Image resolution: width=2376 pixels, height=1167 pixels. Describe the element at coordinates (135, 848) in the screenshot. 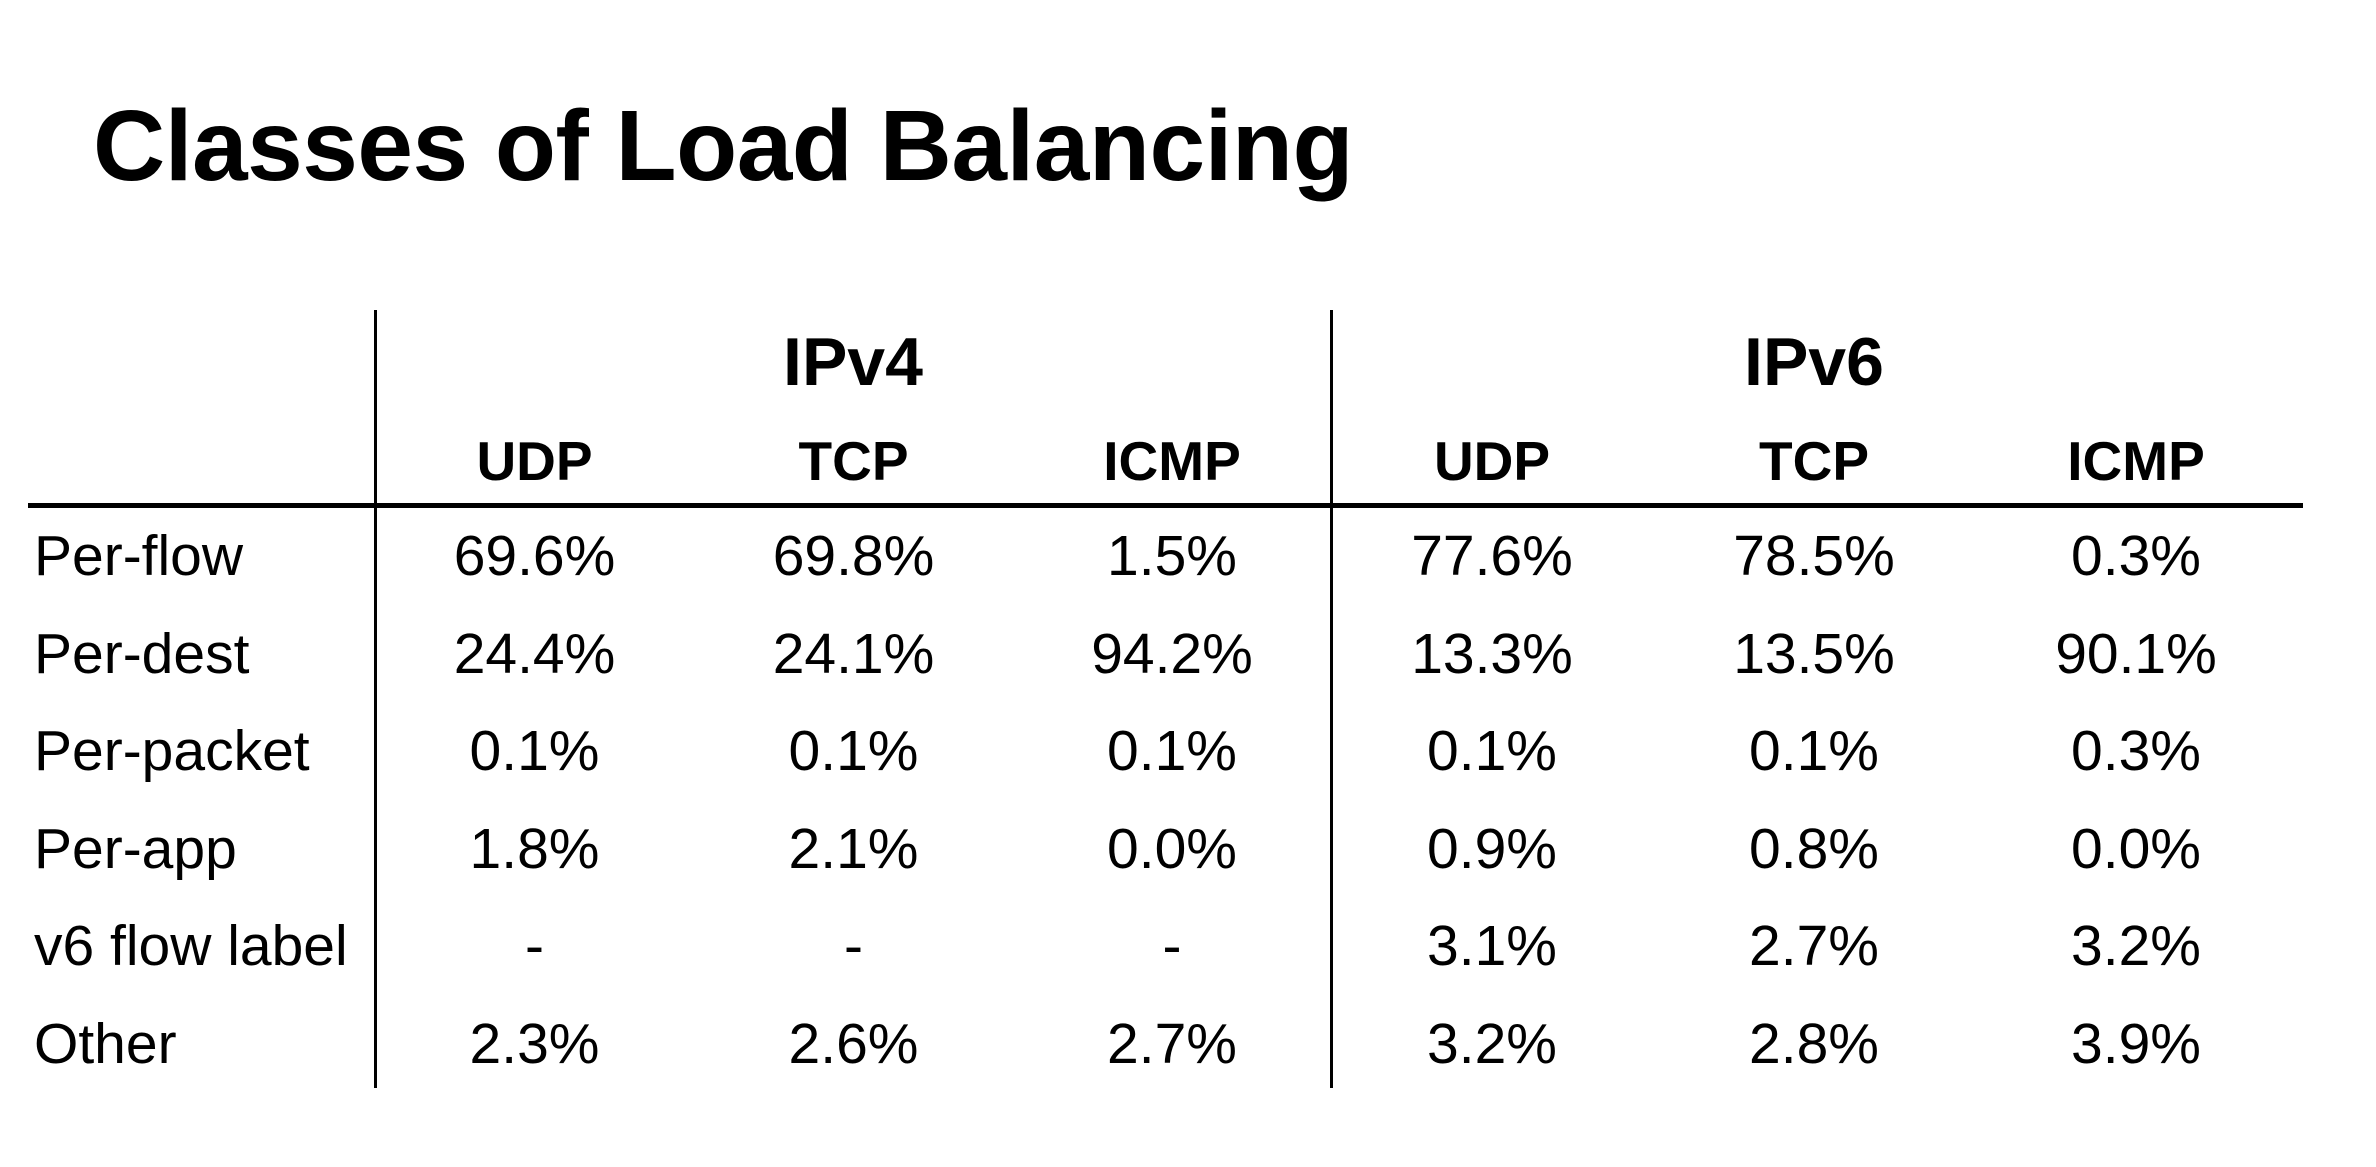

I see `row-label: Per-app` at that location.